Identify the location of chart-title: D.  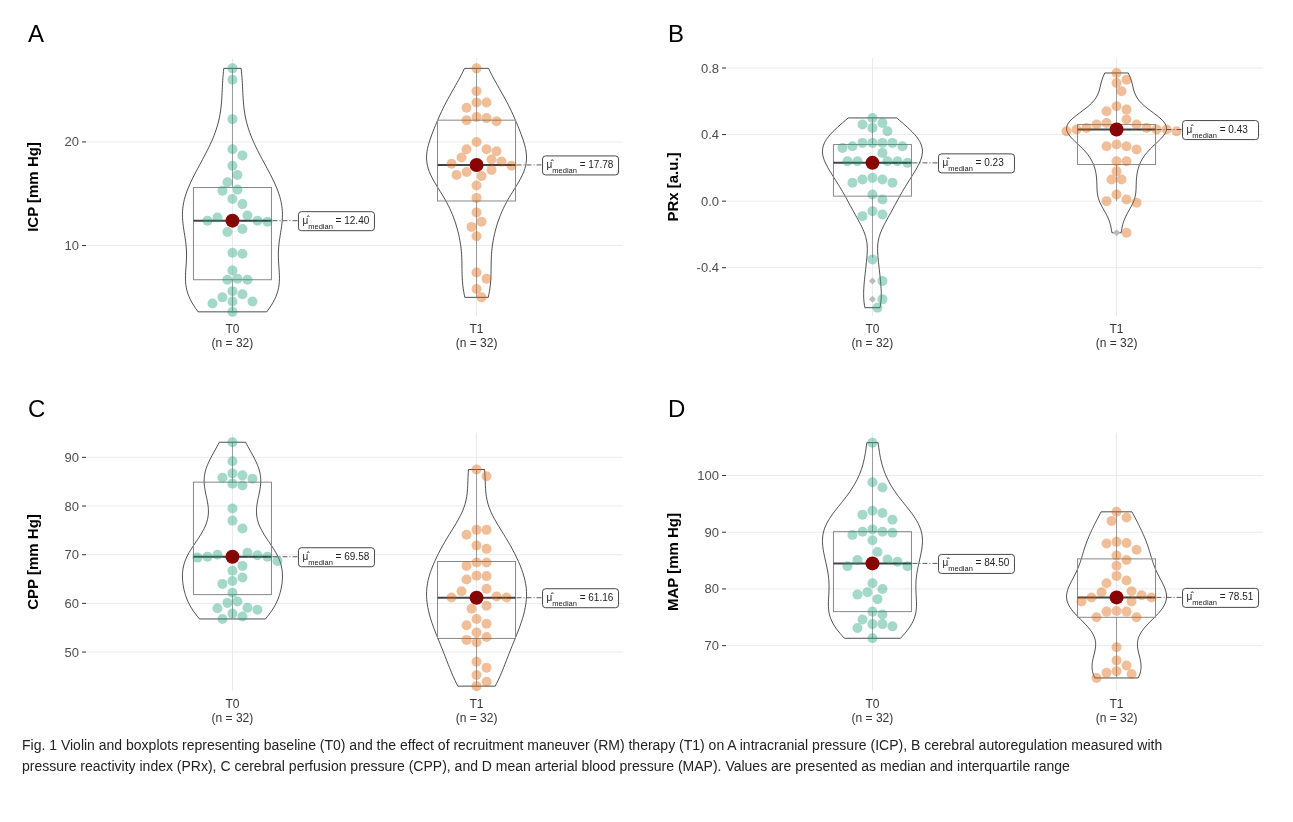
(677, 408).